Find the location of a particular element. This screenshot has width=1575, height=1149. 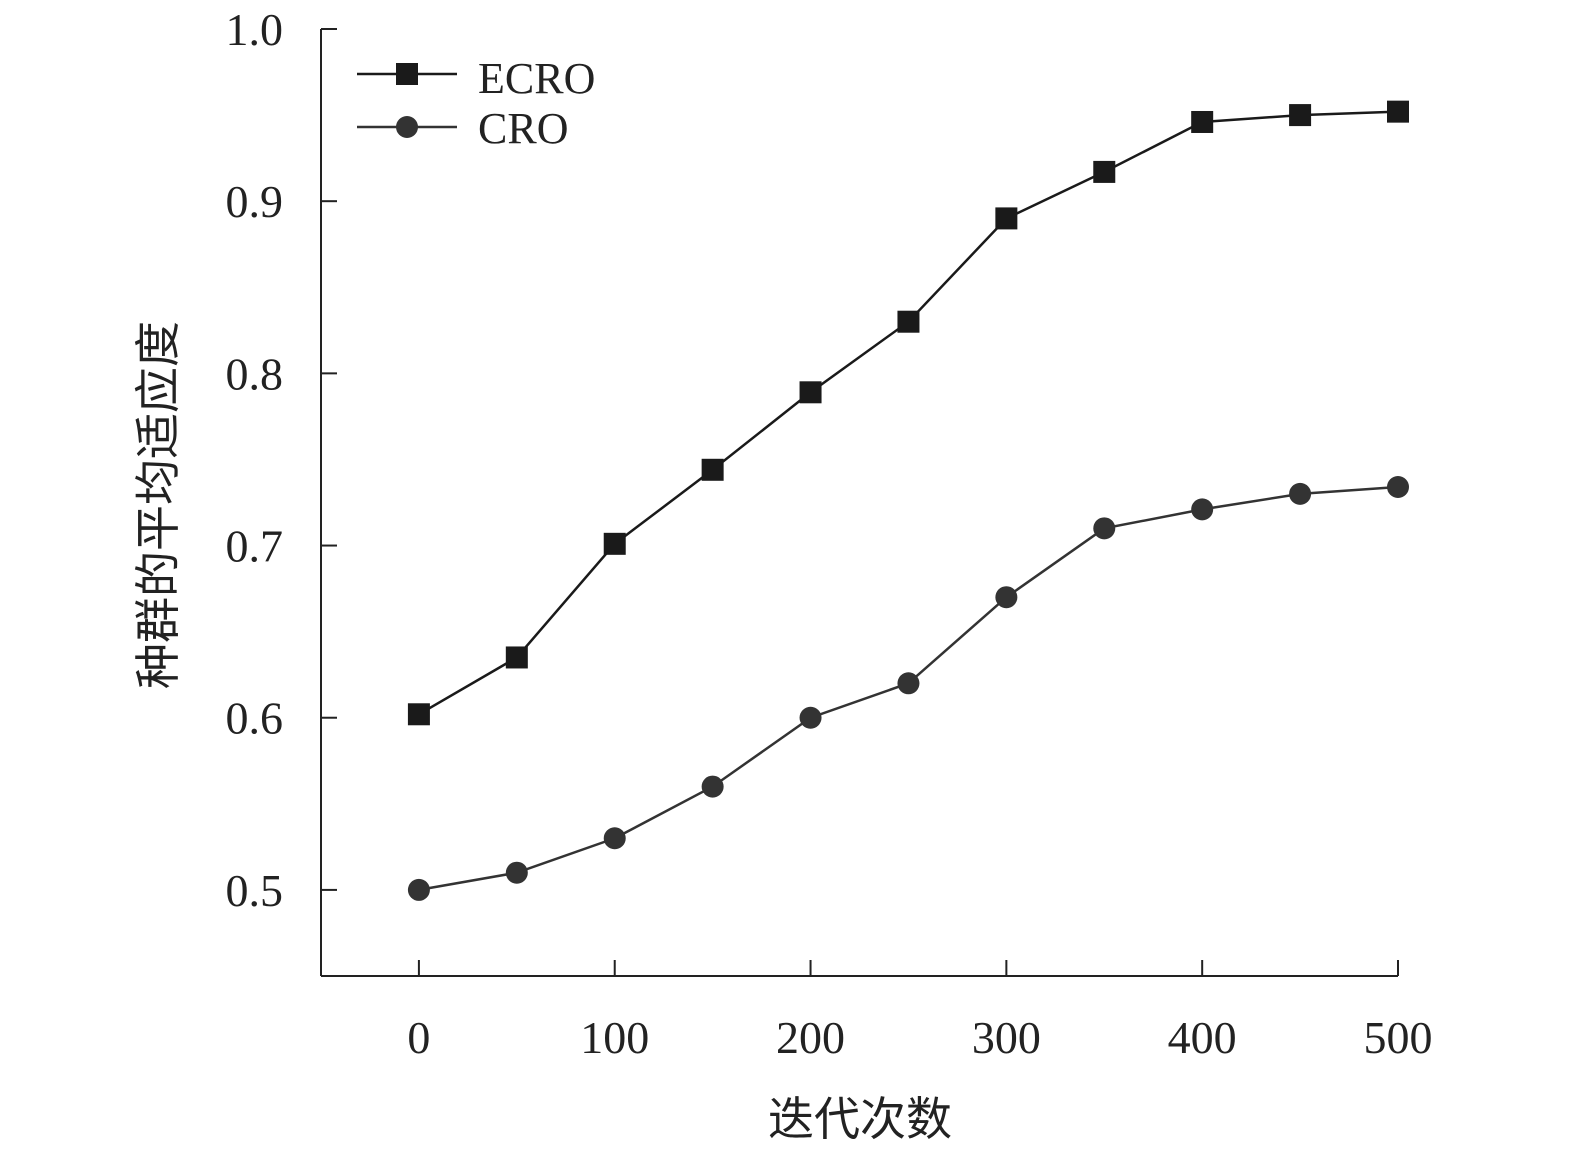

y-axis: 0.5 0.6 0.7 0.8 0.9 1.0 is located at coordinates (281, 490).